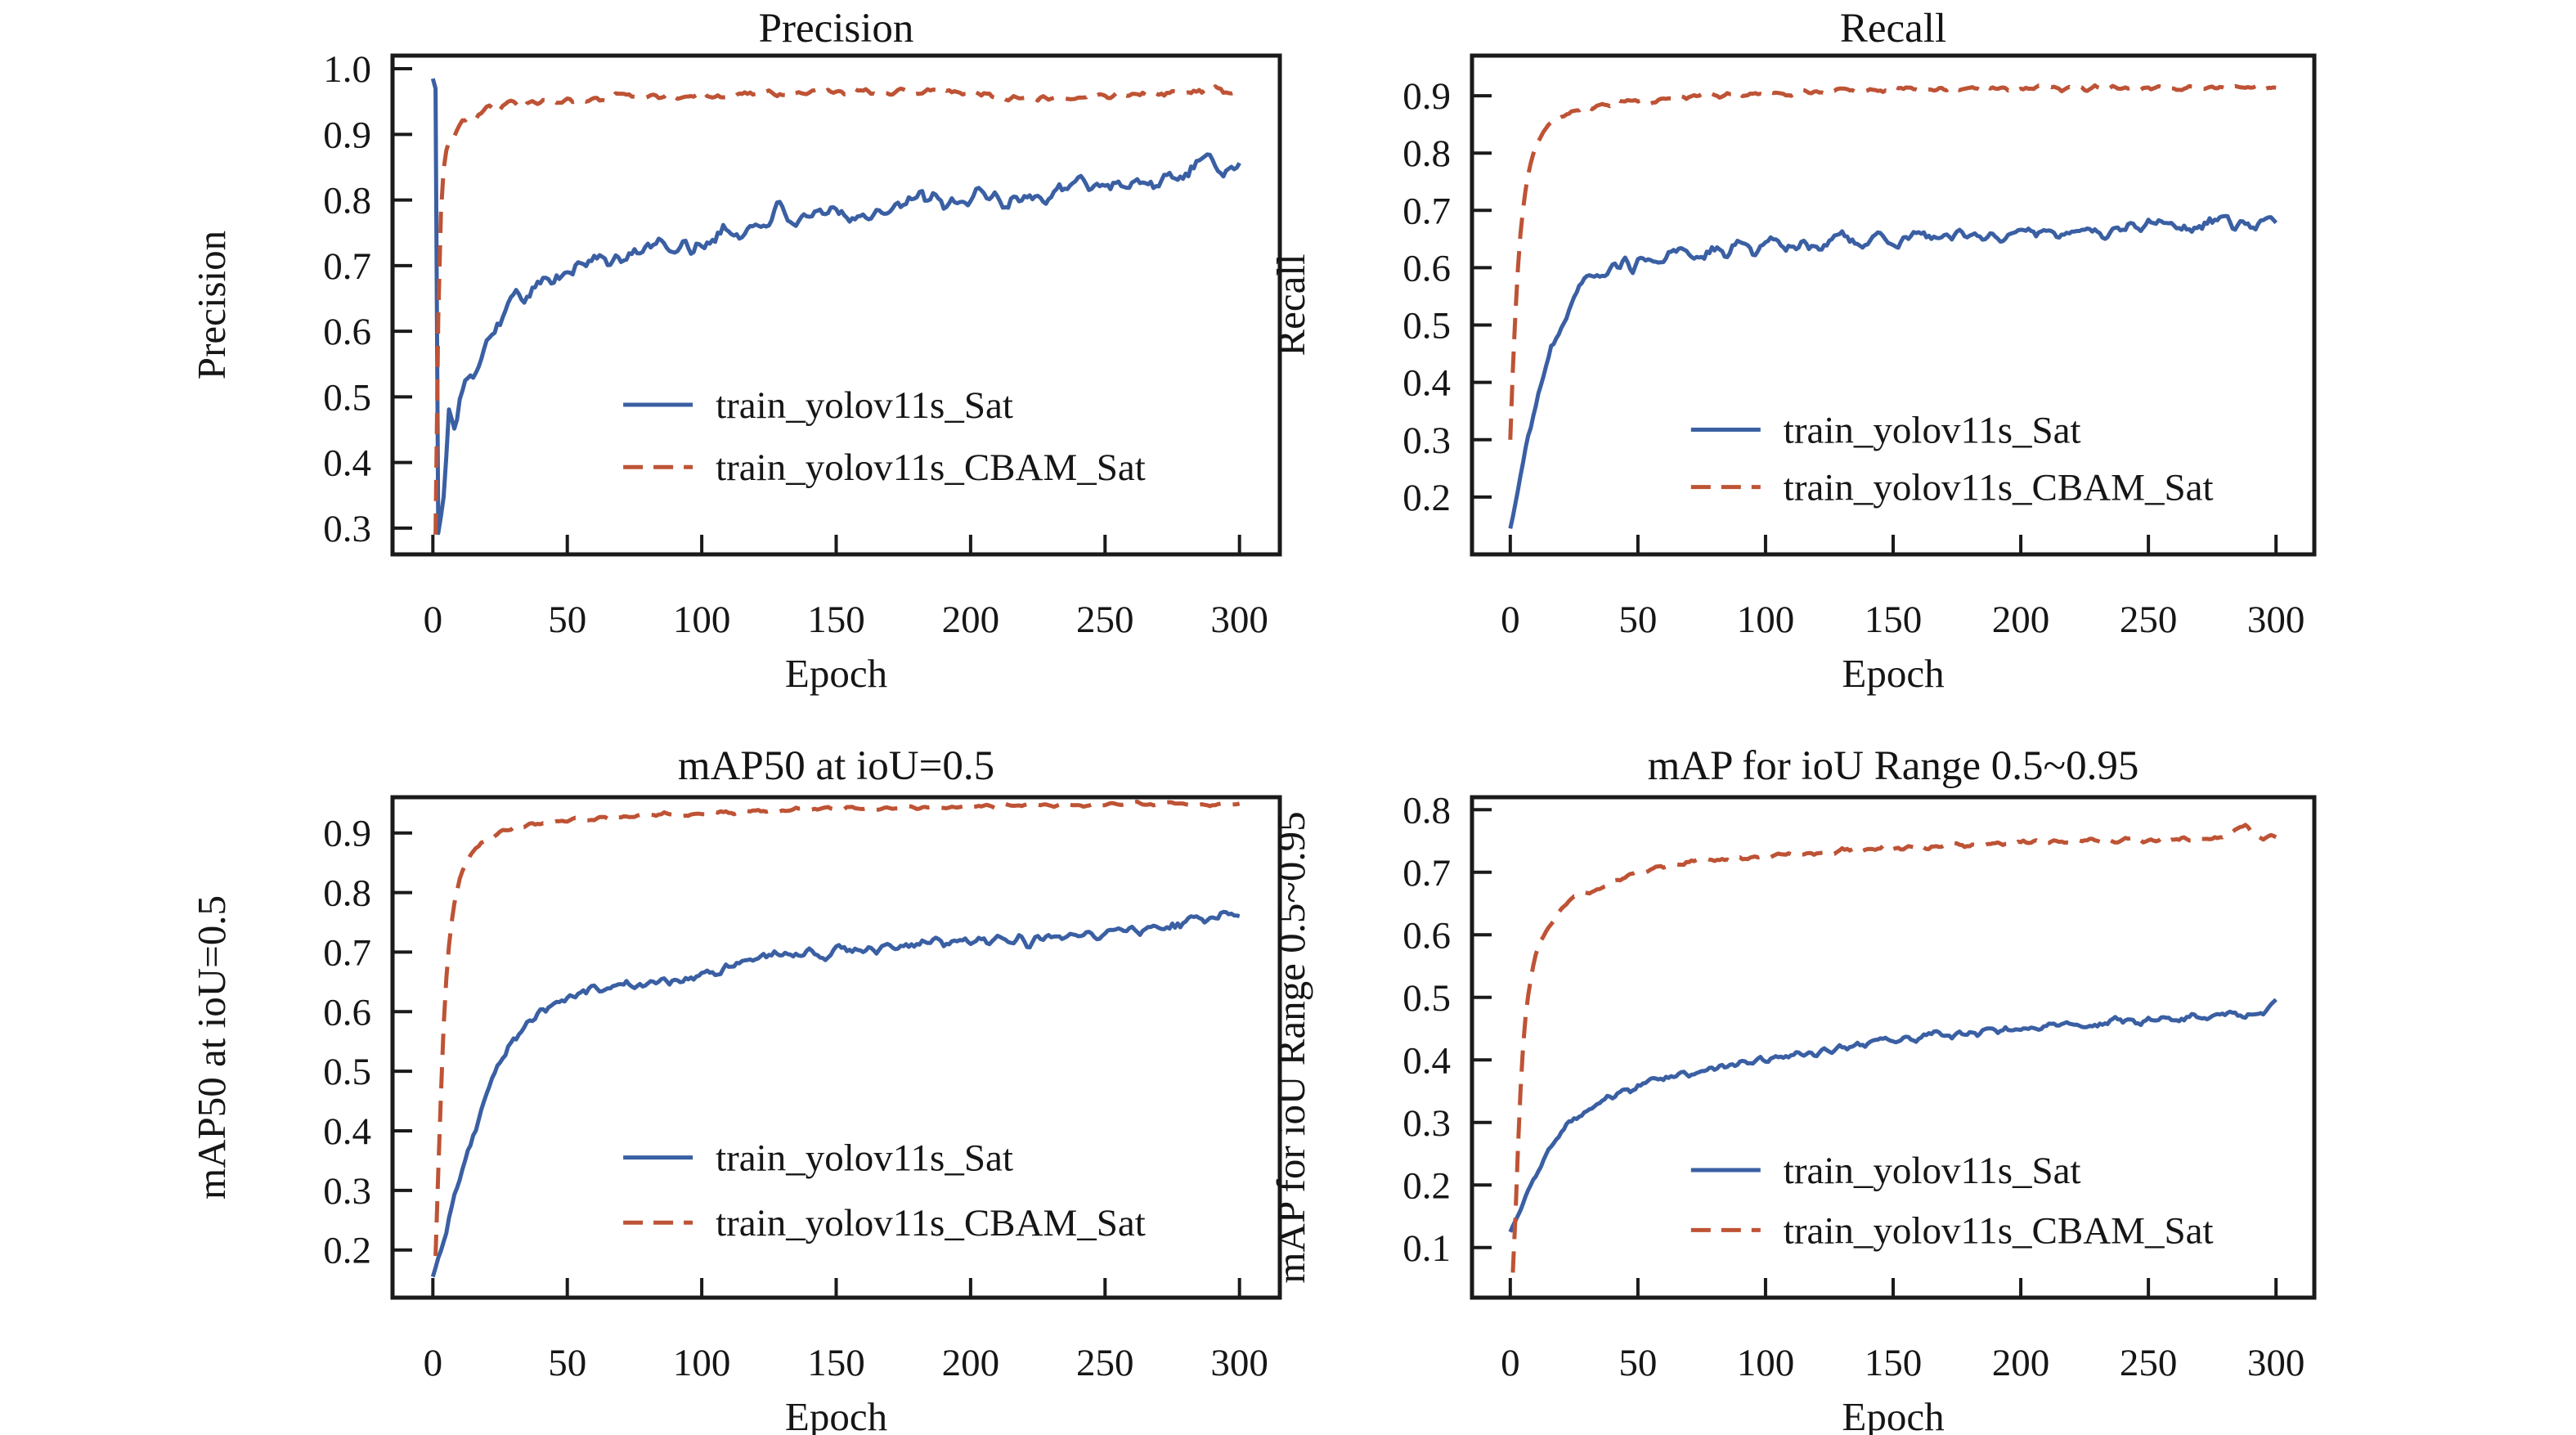 Image resolution: width=2576 pixels, height=1435 pixels. What do you see at coordinates (1290, 1047) in the screenshot?
I see `y-axis-label: mAP for ioU Range 0.5~0.95` at bounding box center [1290, 1047].